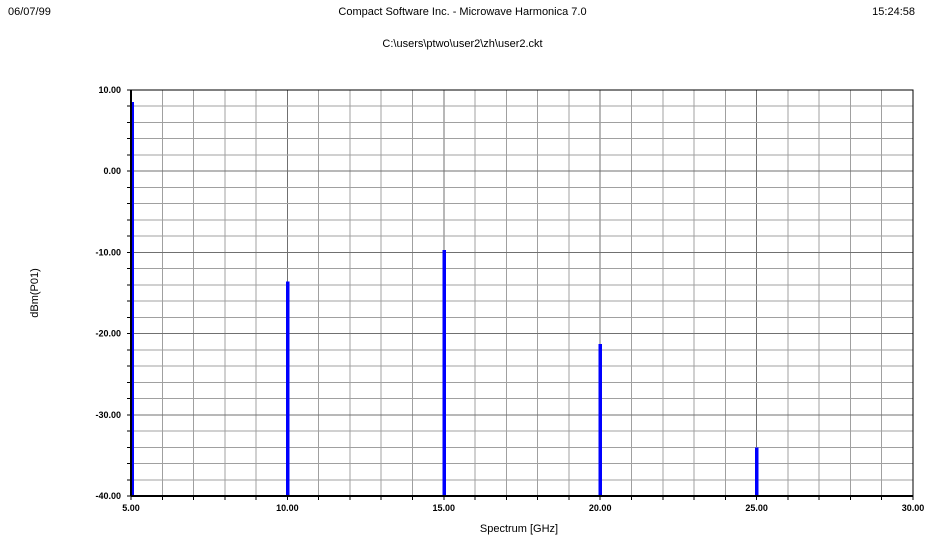 Image resolution: width=925 pixels, height=537 pixels. What do you see at coordinates (287, 508) in the screenshot?
I see `x-tick-label: 10.00` at bounding box center [287, 508].